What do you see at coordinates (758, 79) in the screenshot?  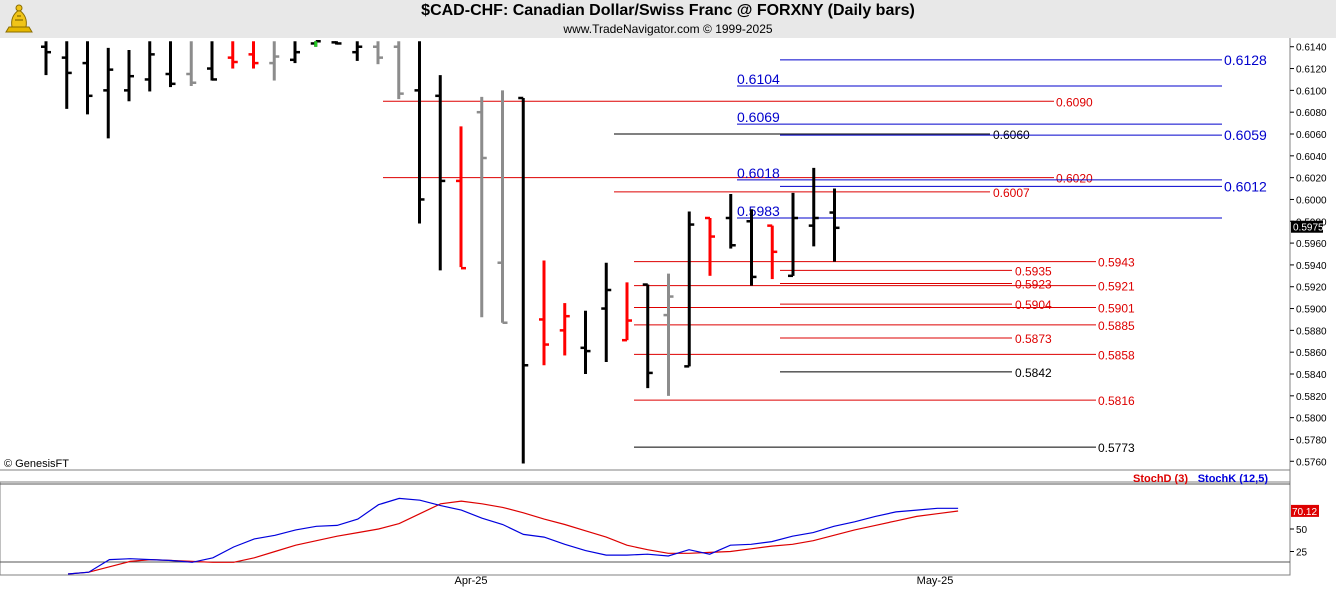 I see `level-label: 0.6104` at bounding box center [758, 79].